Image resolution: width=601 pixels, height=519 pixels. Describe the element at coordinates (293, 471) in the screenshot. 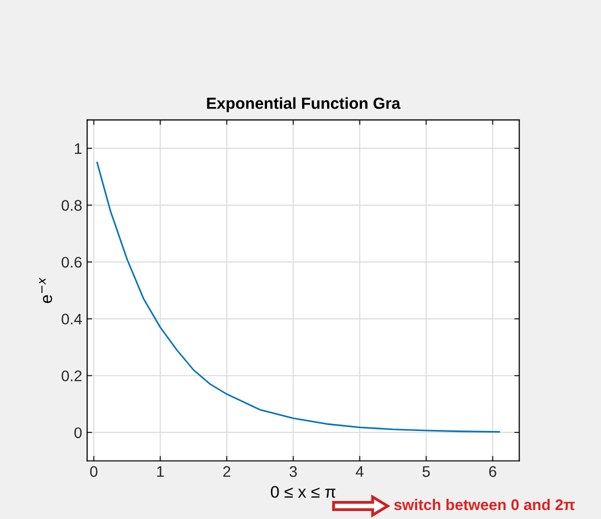

I see `x-tick-label: 3` at that location.